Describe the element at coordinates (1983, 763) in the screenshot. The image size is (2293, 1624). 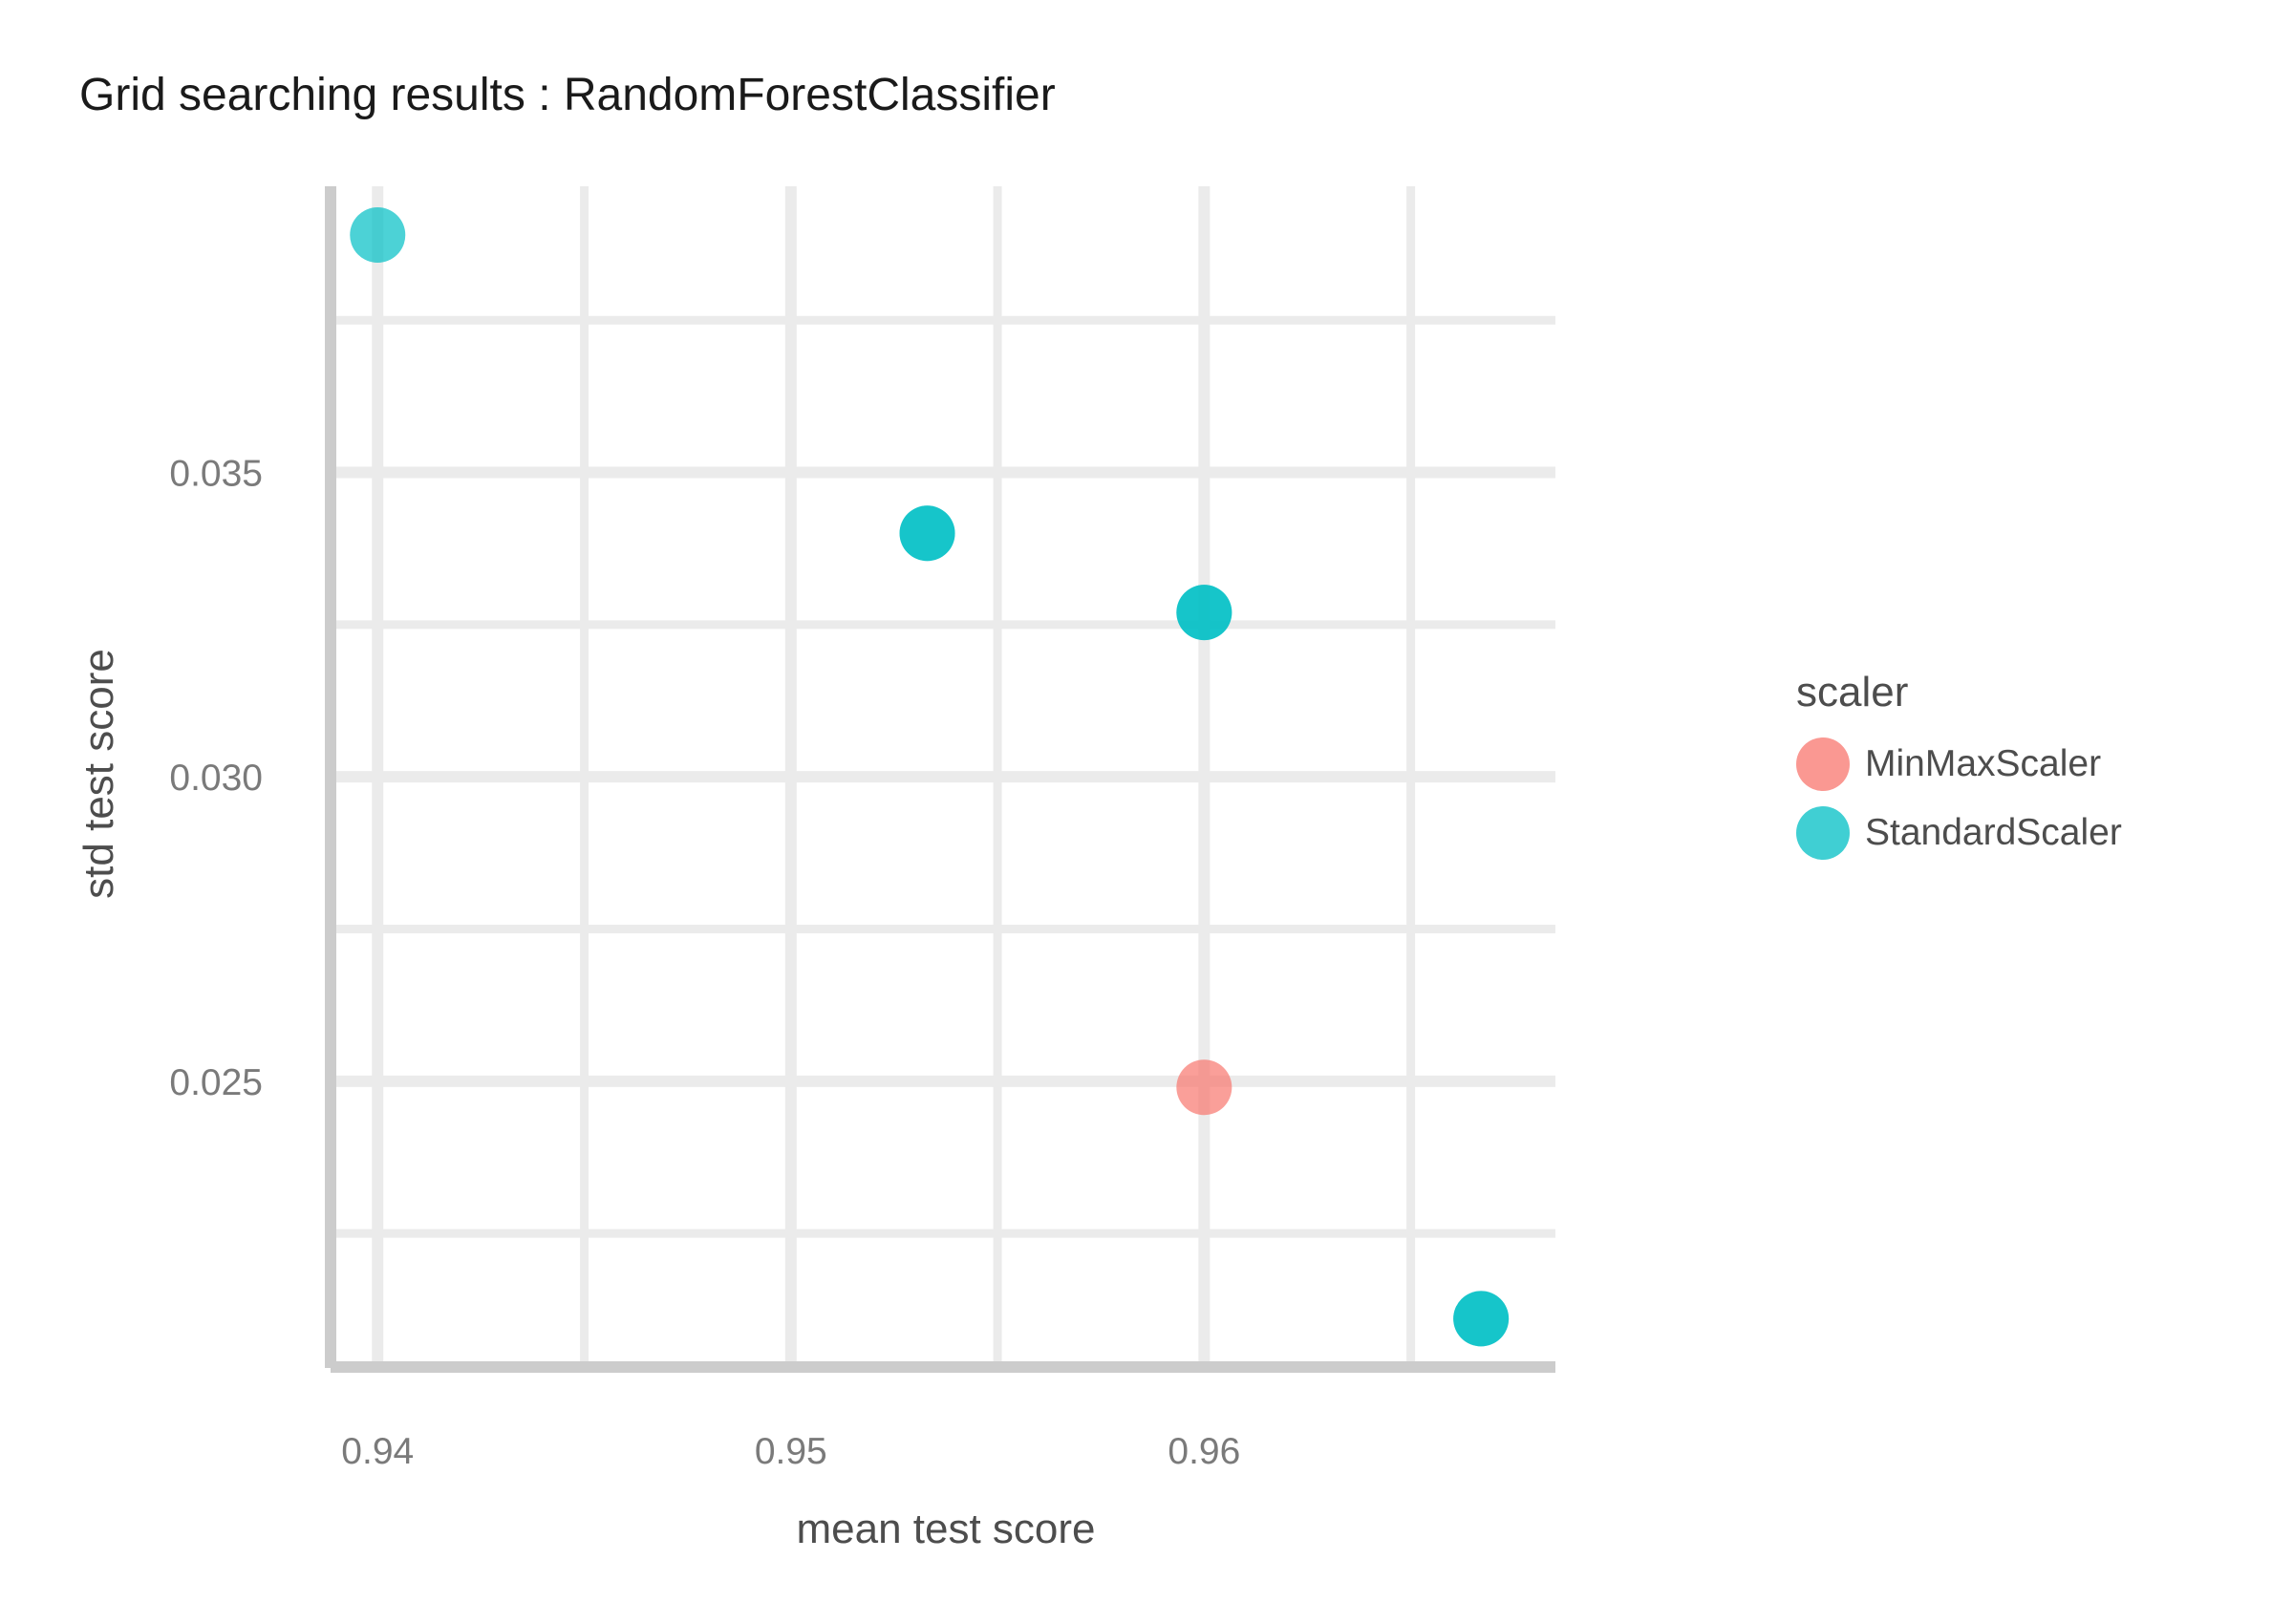
I see `legend-label-minmaxscaler: MinMaxScaler` at that location.